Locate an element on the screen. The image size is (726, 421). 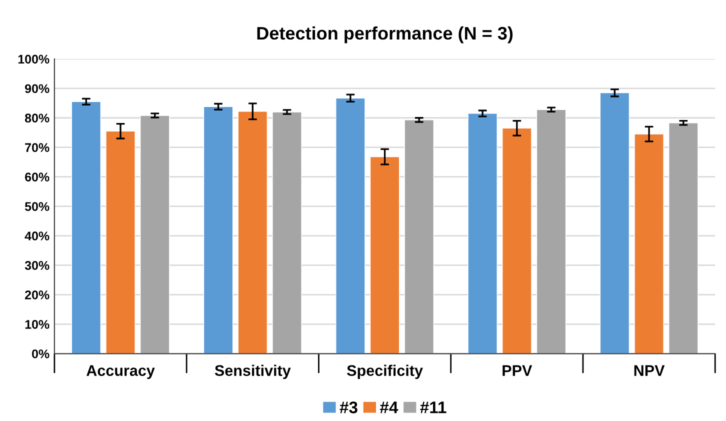
y-tick-label: 0% is located at coordinates (41, 353).